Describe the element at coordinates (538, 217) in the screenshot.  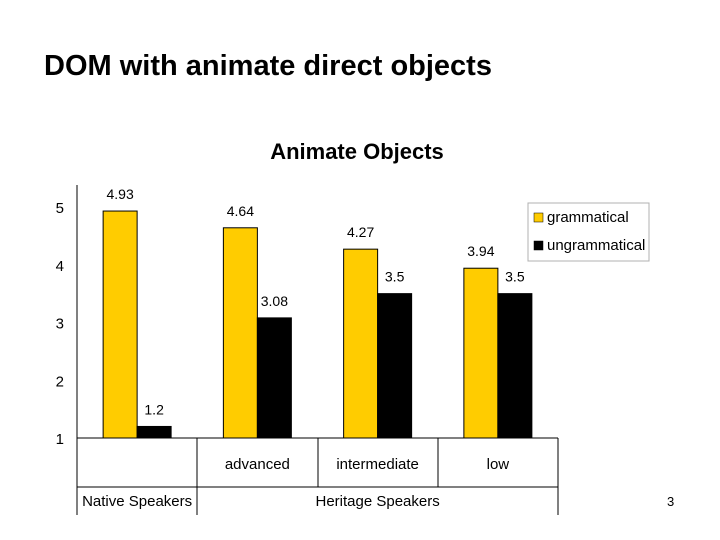
I see `legend-swatch-grammatical` at that location.